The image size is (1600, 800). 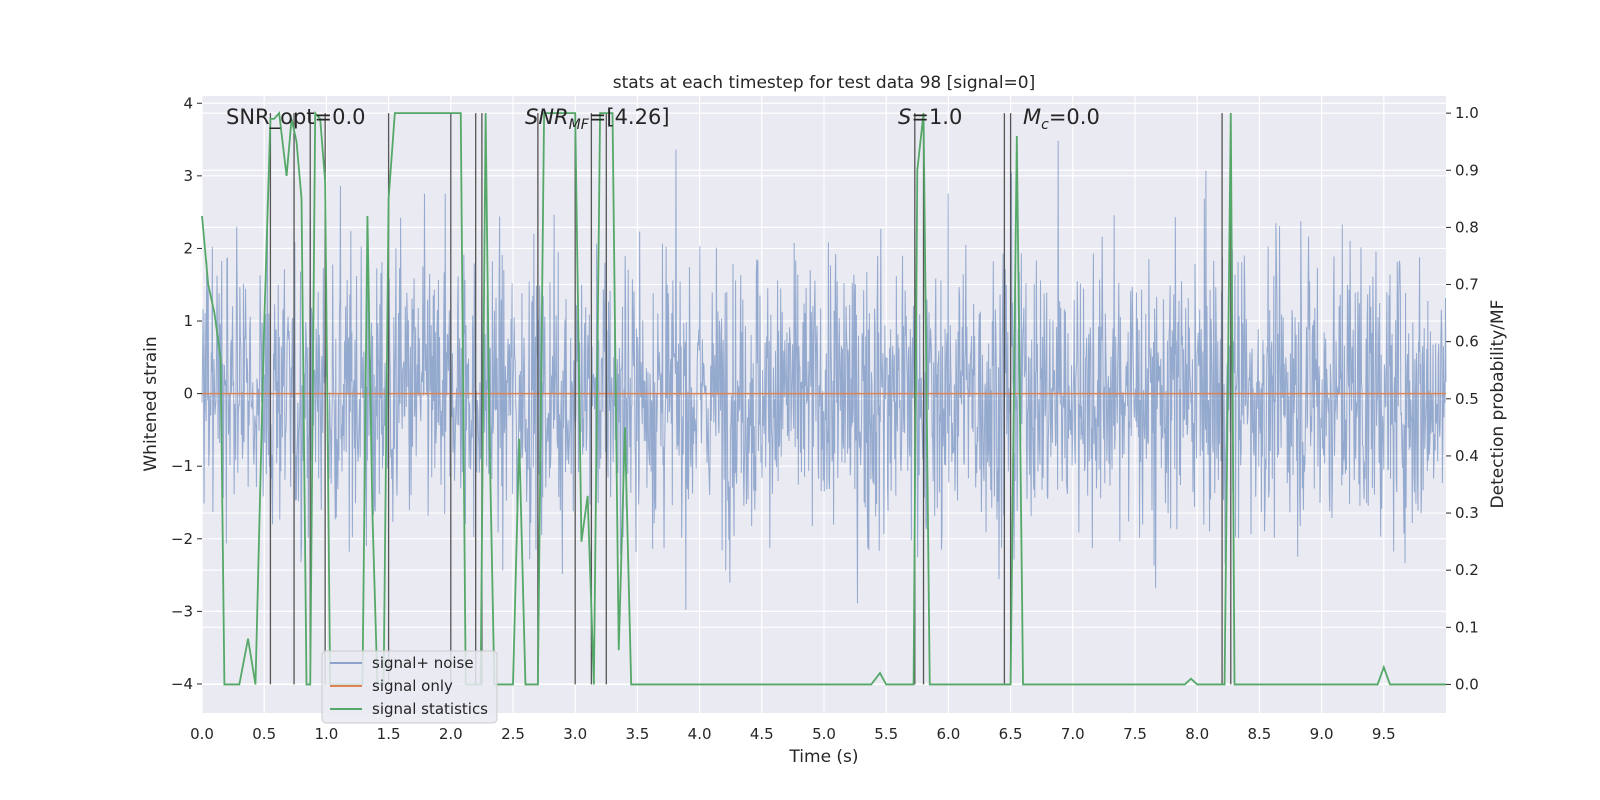 I want to click on x-tick-label: 8.5, so click(x=1259, y=734).